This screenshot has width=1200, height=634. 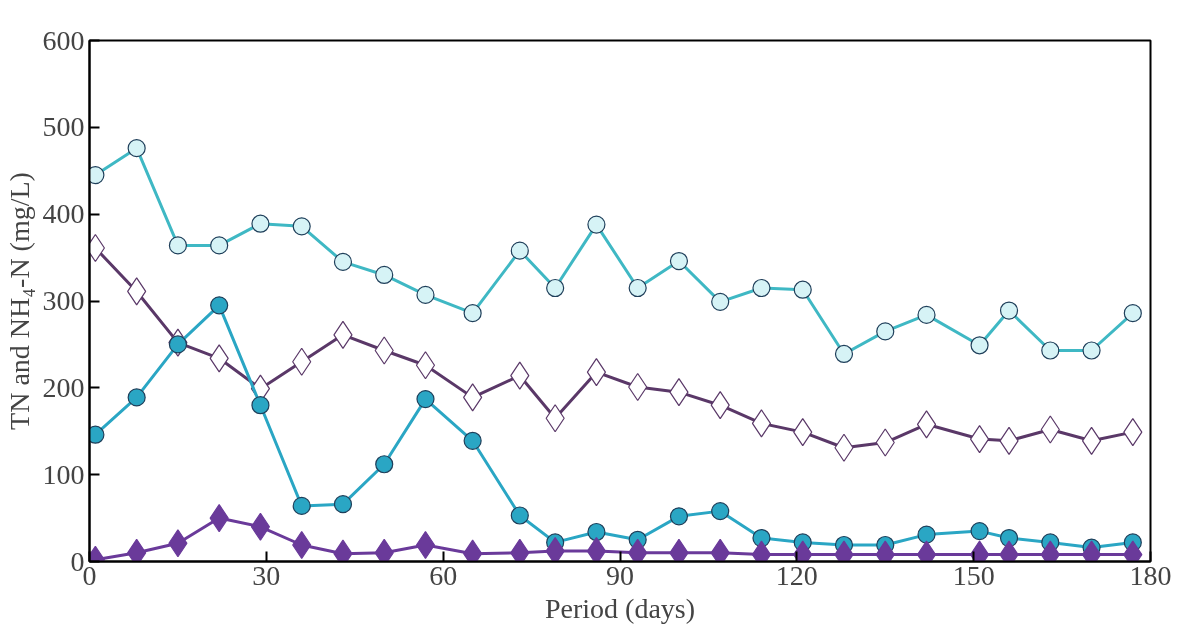 What do you see at coordinates (63, 40) in the screenshot?
I see `y-tick-label: 600` at bounding box center [63, 40].